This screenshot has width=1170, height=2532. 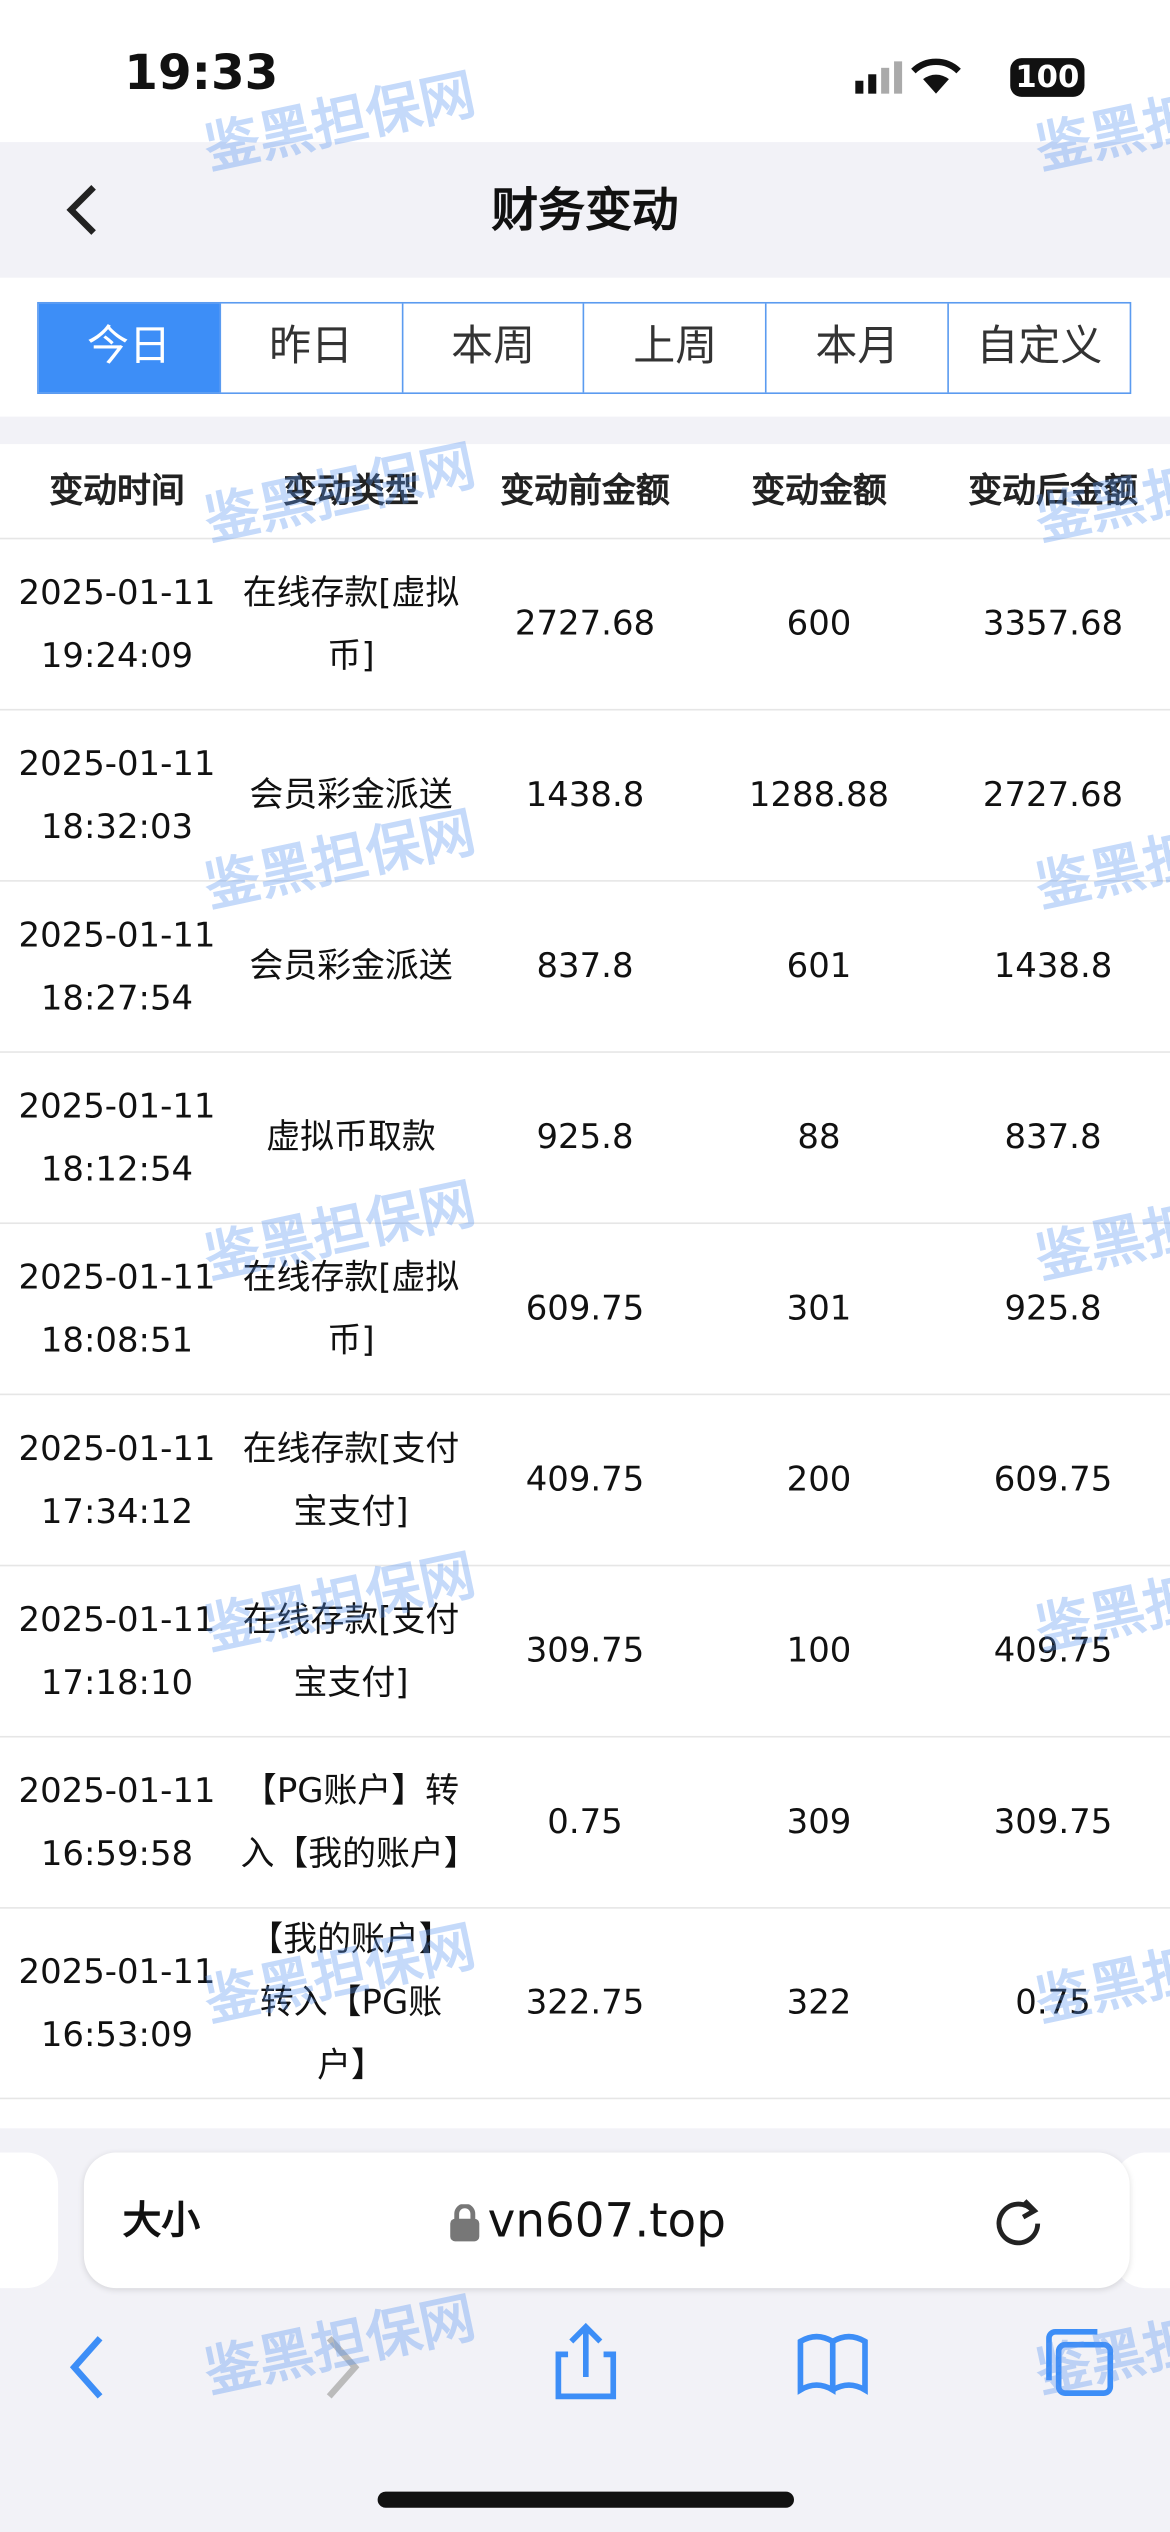 I want to click on toolbar, so click(x=591, y=2361).